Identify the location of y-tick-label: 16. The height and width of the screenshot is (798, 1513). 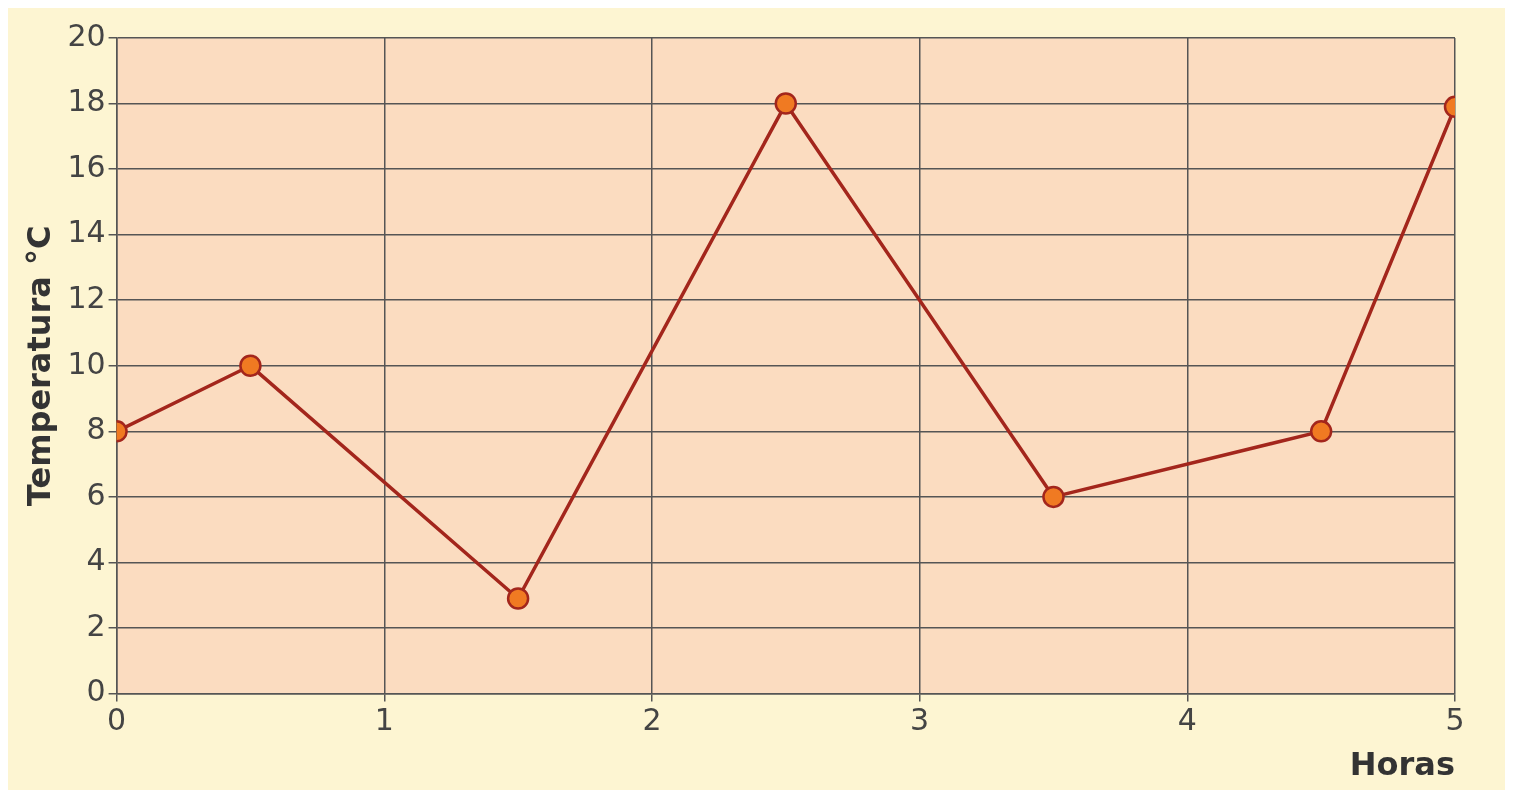
(86, 166).